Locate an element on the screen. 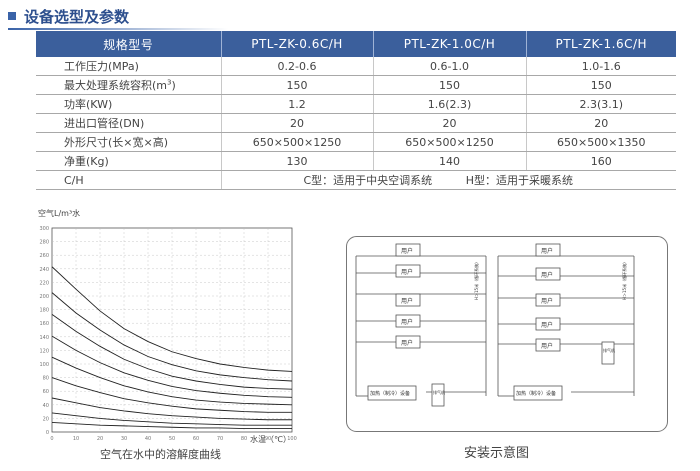 The width and height of the screenshot is (700, 471). cell-value: 130 is located at coordinates (297, 161).